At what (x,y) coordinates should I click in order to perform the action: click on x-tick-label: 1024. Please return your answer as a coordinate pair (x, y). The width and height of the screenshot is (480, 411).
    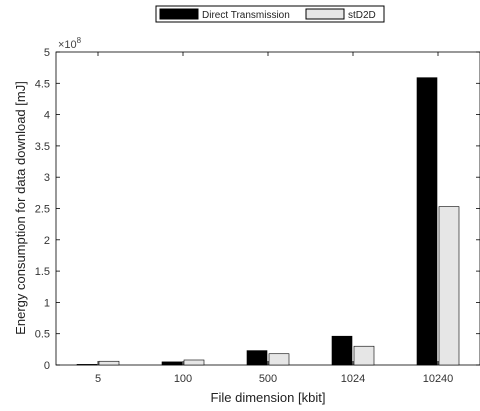
    Looking at the image, I should click on (353, 379).